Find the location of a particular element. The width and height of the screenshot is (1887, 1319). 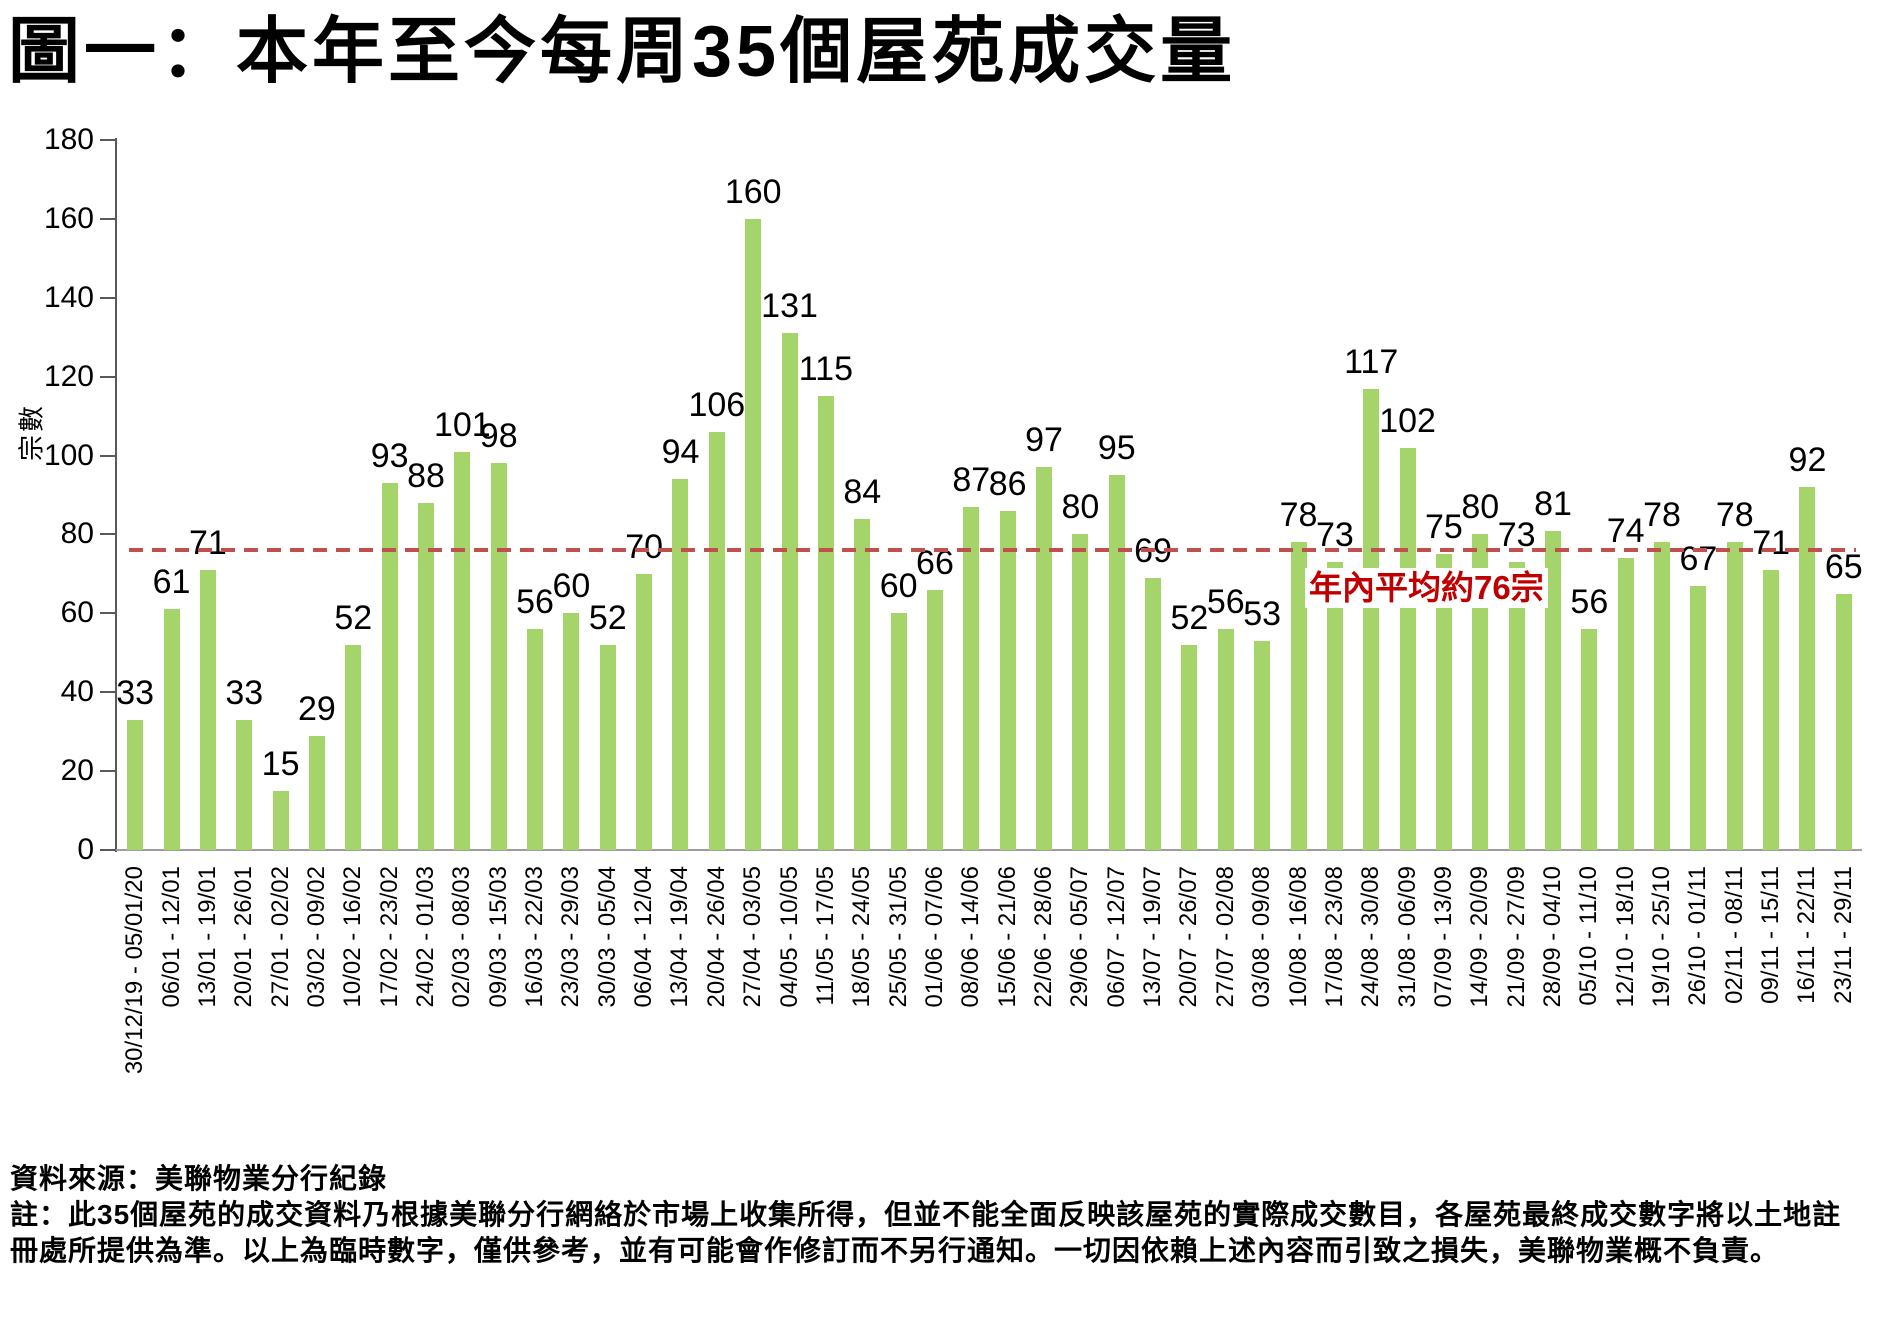

bar-value-label: 70 is located at coordinates (644, 546).